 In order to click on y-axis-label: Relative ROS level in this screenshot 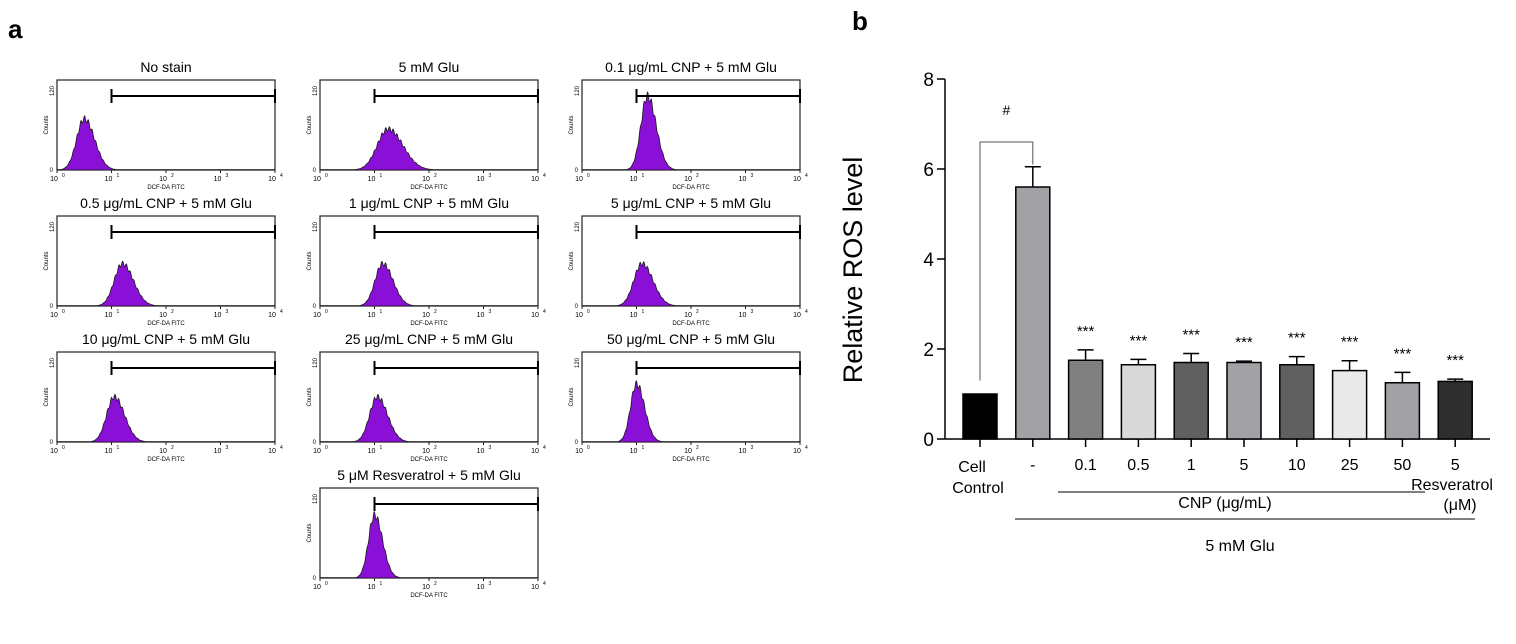, I will do `click(853, 270)`.